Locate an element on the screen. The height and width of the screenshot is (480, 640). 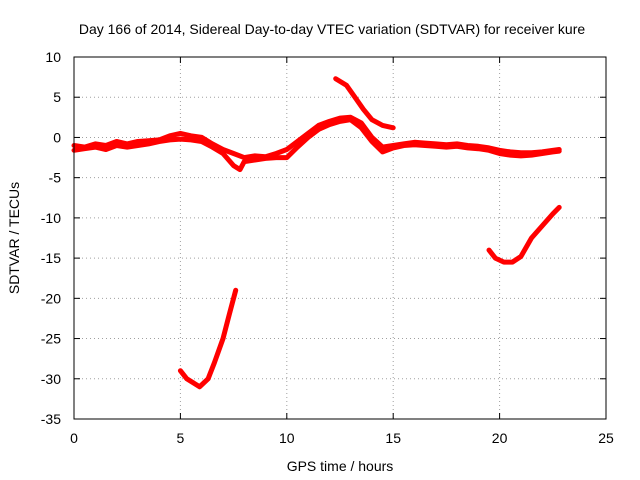
x-tick-label: 5 is located at coordinates (181, 438).